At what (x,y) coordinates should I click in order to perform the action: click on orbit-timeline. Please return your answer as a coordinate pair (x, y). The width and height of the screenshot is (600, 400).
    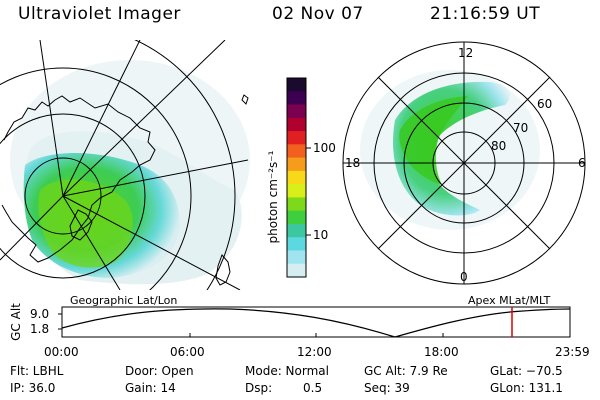
    Looking at the image, I should click on (314, 322).